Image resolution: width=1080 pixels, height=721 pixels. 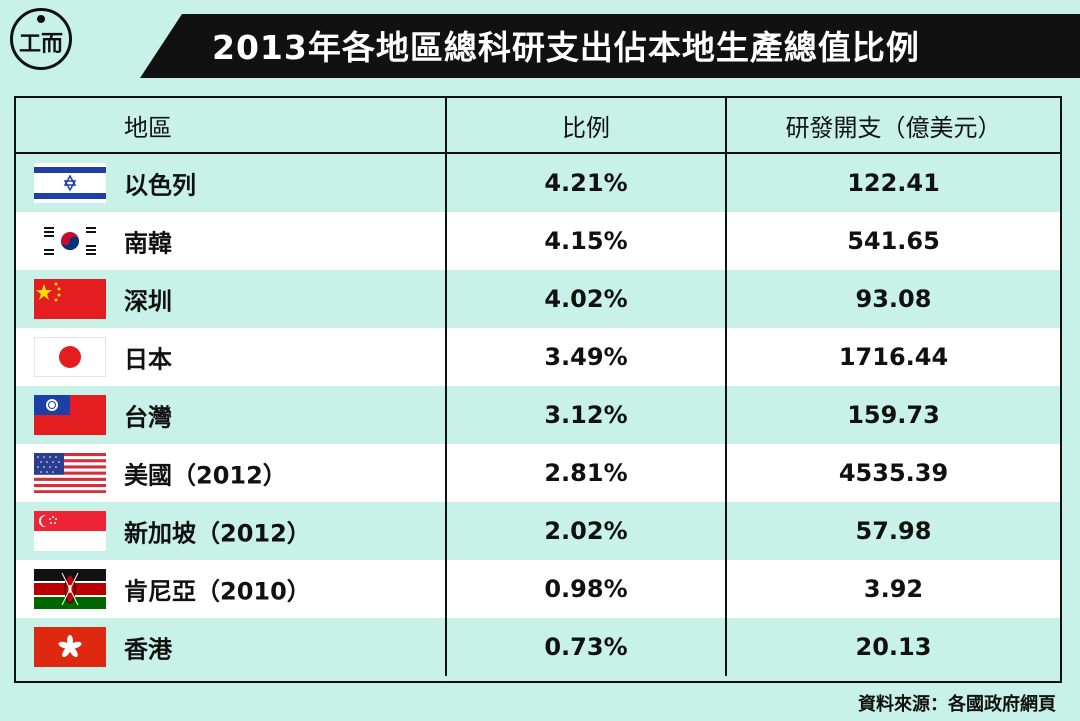 I want to click on title-bar, so click(x=610, y=46).